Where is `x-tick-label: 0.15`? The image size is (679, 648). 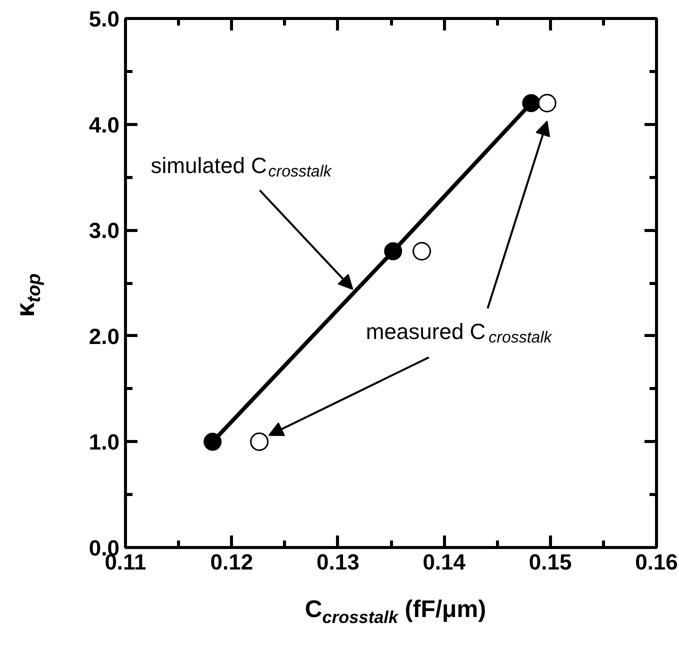
x-tick-label: 0.15 is located at coordinates (550, 562).